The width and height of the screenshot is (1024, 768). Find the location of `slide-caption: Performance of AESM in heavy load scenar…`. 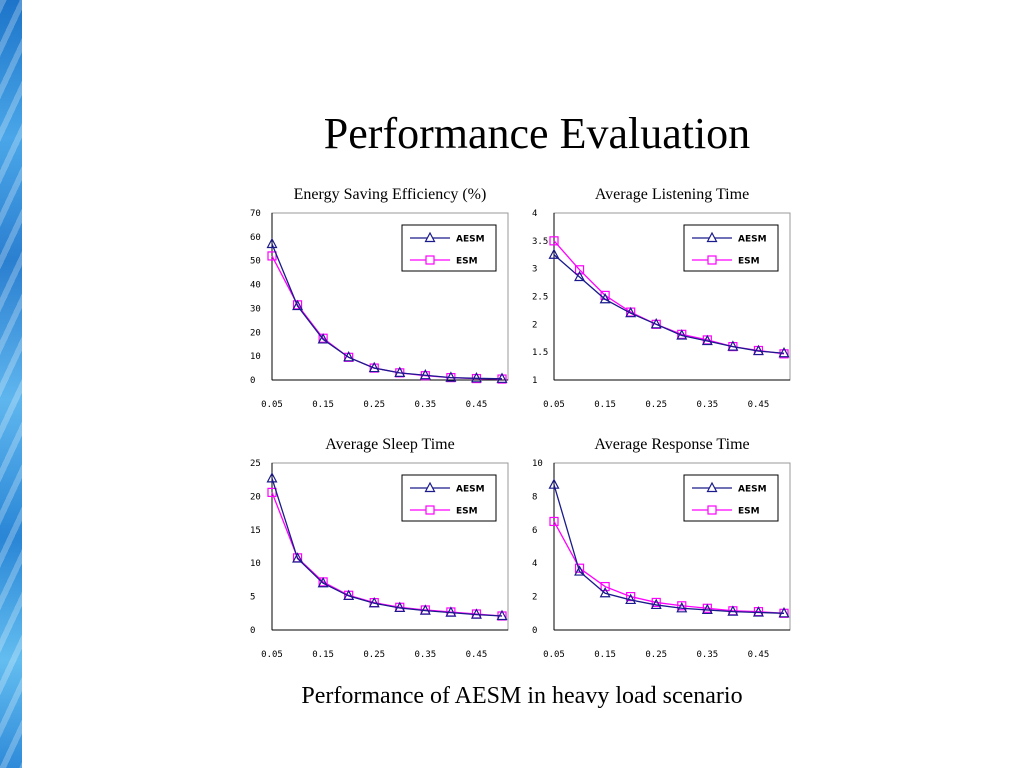

slide-caption: Performance of AESM in heavy load scenar… is located at coordinates (522, 696).